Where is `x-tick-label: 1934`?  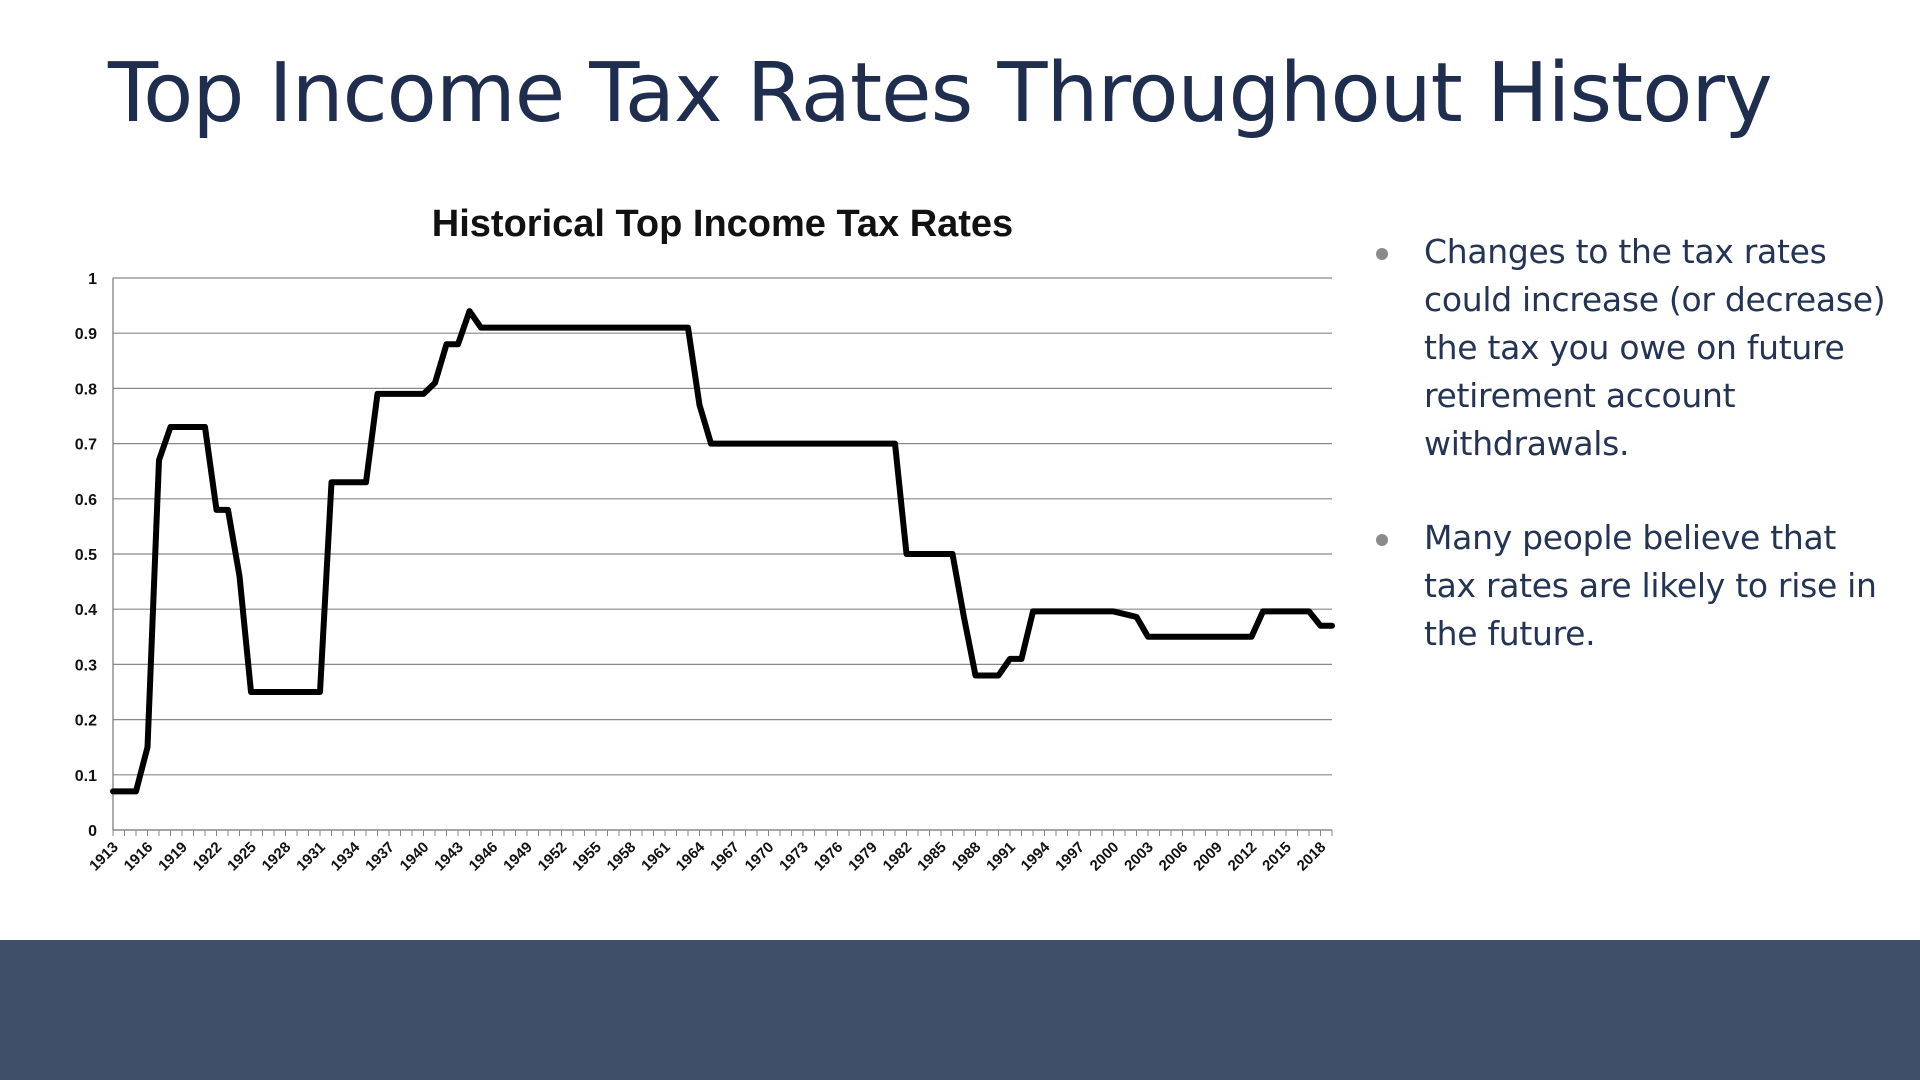
x-tick-label: 1934 is located at coordinates (346, 856).